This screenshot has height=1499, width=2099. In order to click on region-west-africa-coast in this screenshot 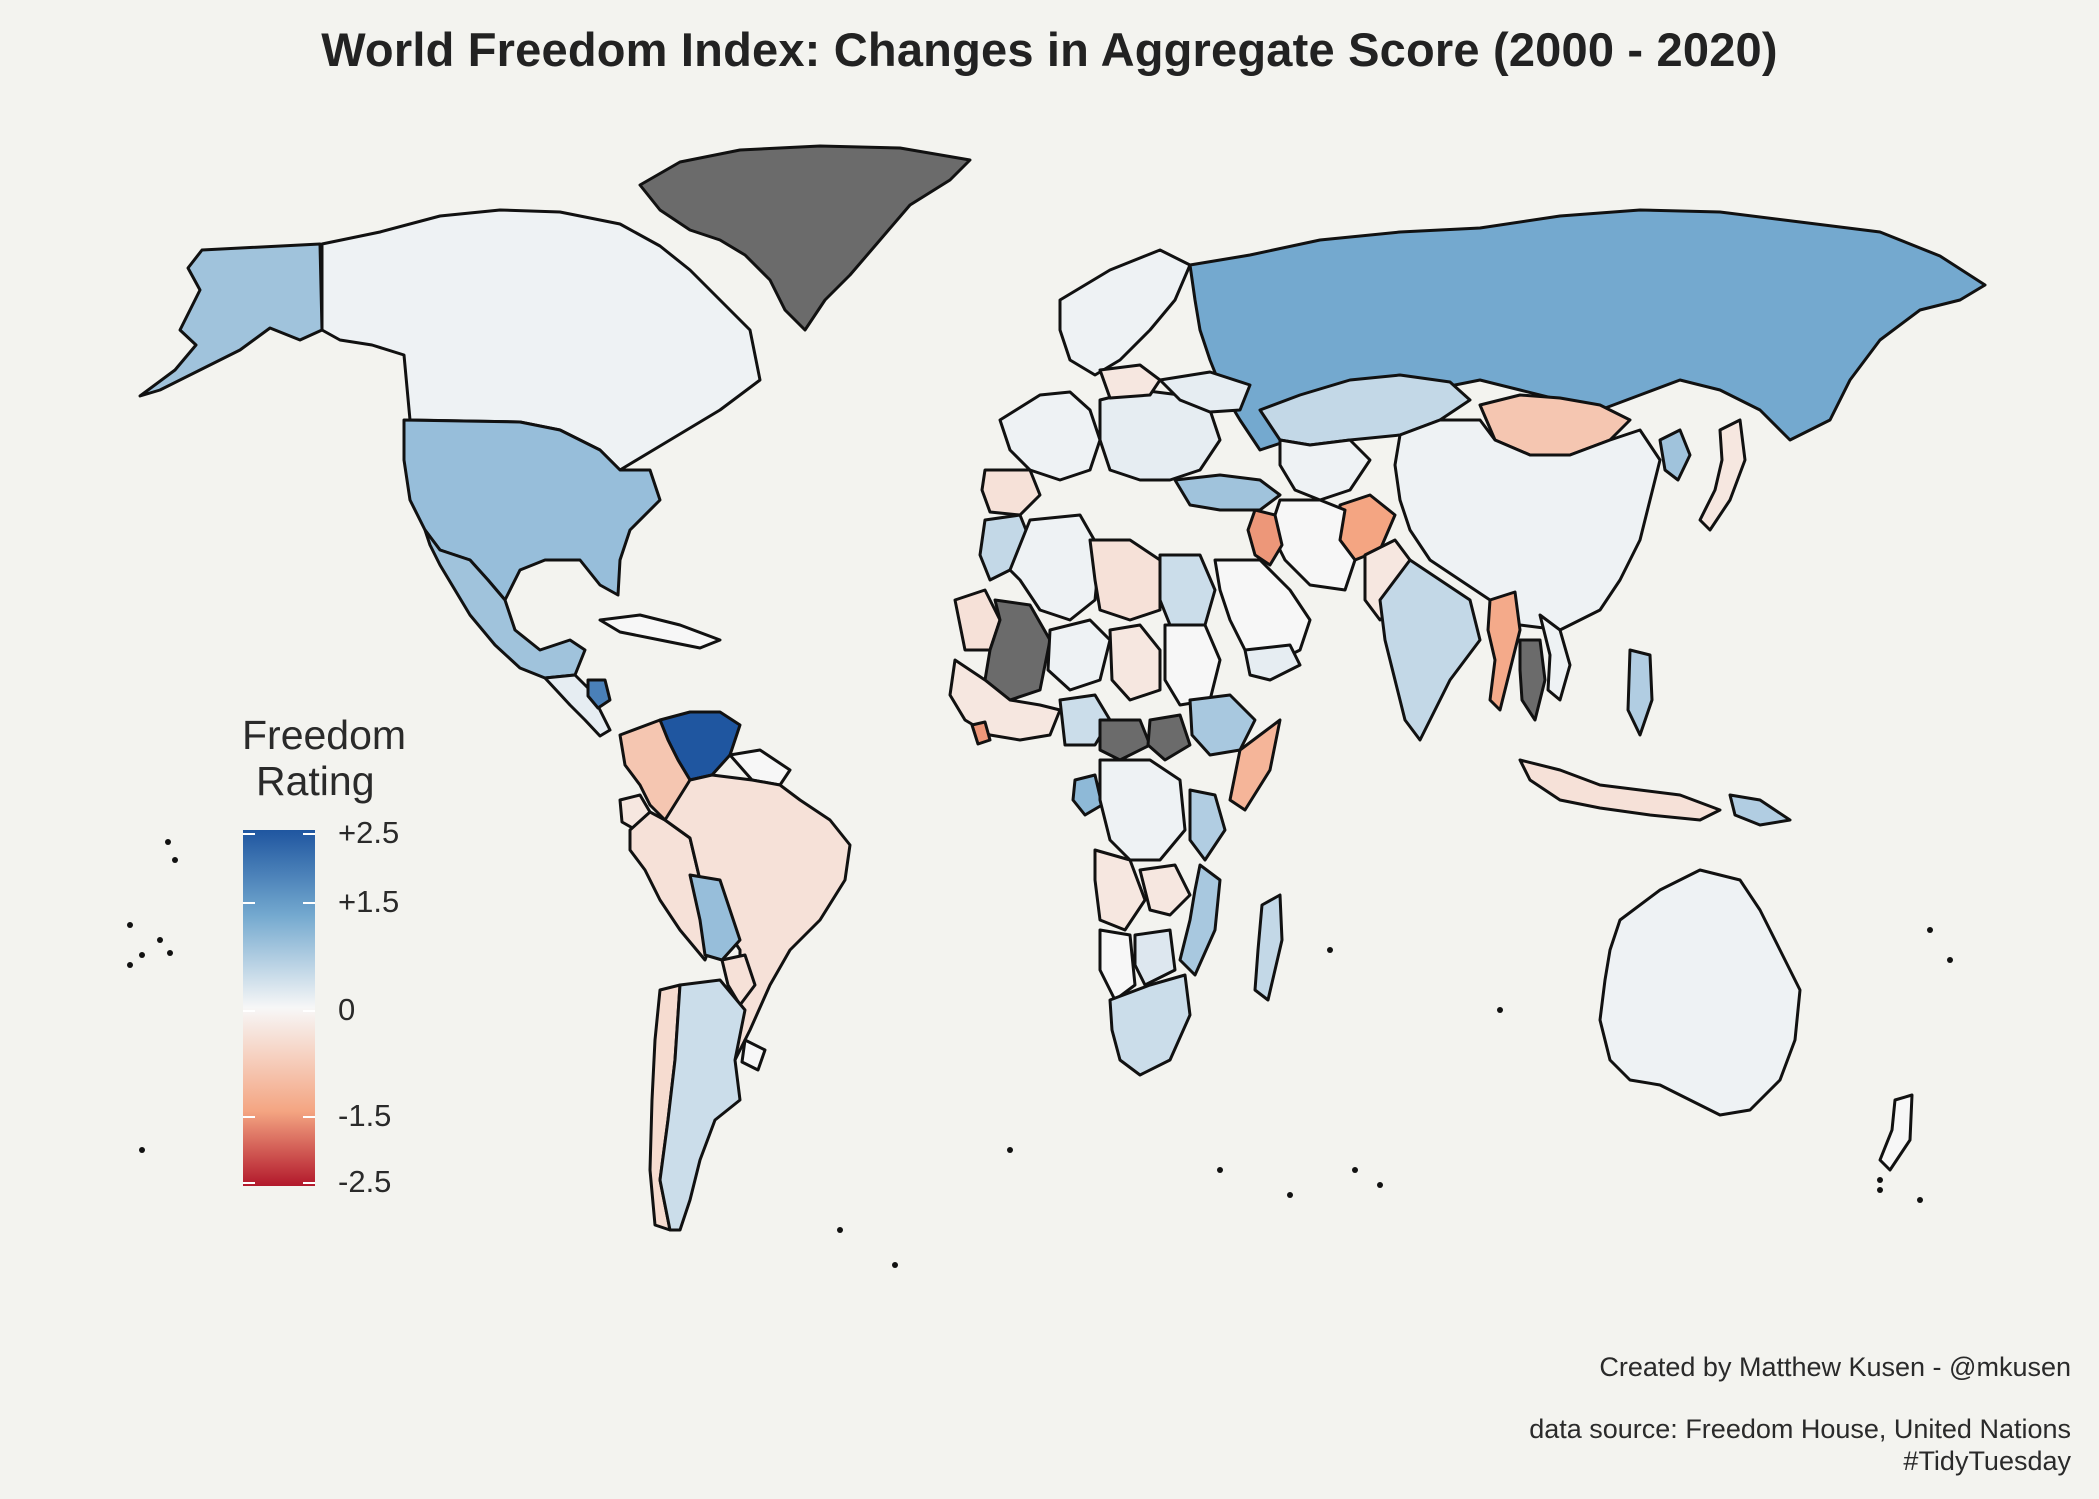, I will do `click(1005, 700)`.